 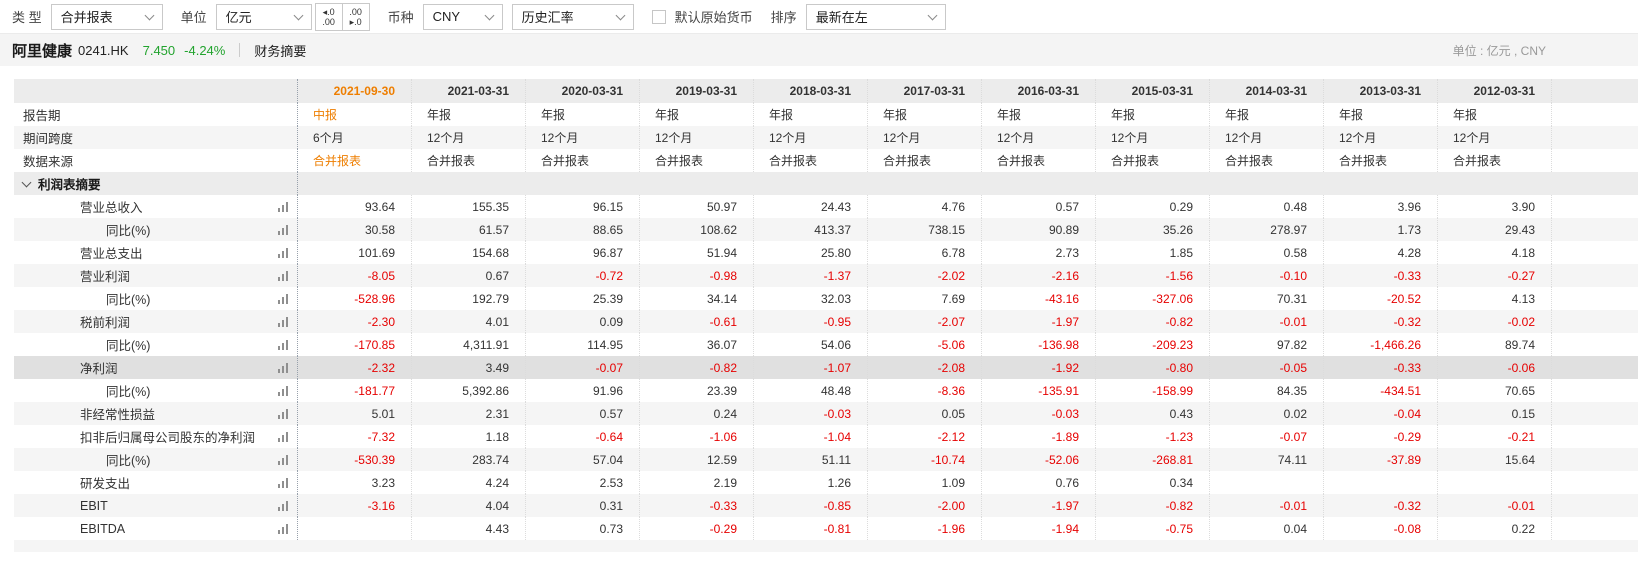 What do you see at coordinates (1039, 298) in the screenshot?
I see `table-cell: -43.16` at bounding box center [1039, 298].